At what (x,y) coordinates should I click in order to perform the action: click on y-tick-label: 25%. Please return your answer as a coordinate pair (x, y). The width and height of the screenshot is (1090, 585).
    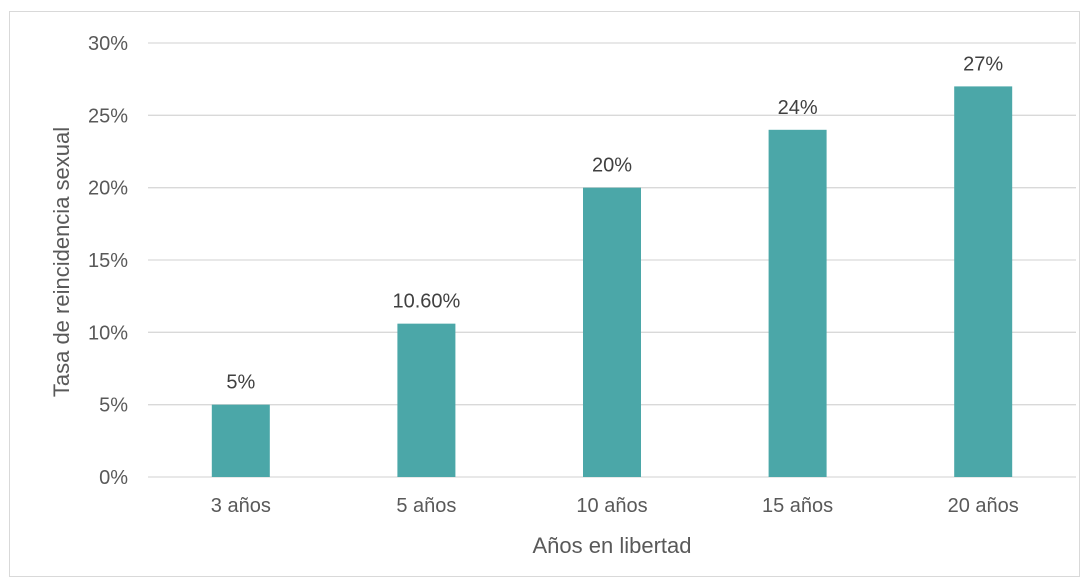
    Looking at the image, I should click on (108, 116).